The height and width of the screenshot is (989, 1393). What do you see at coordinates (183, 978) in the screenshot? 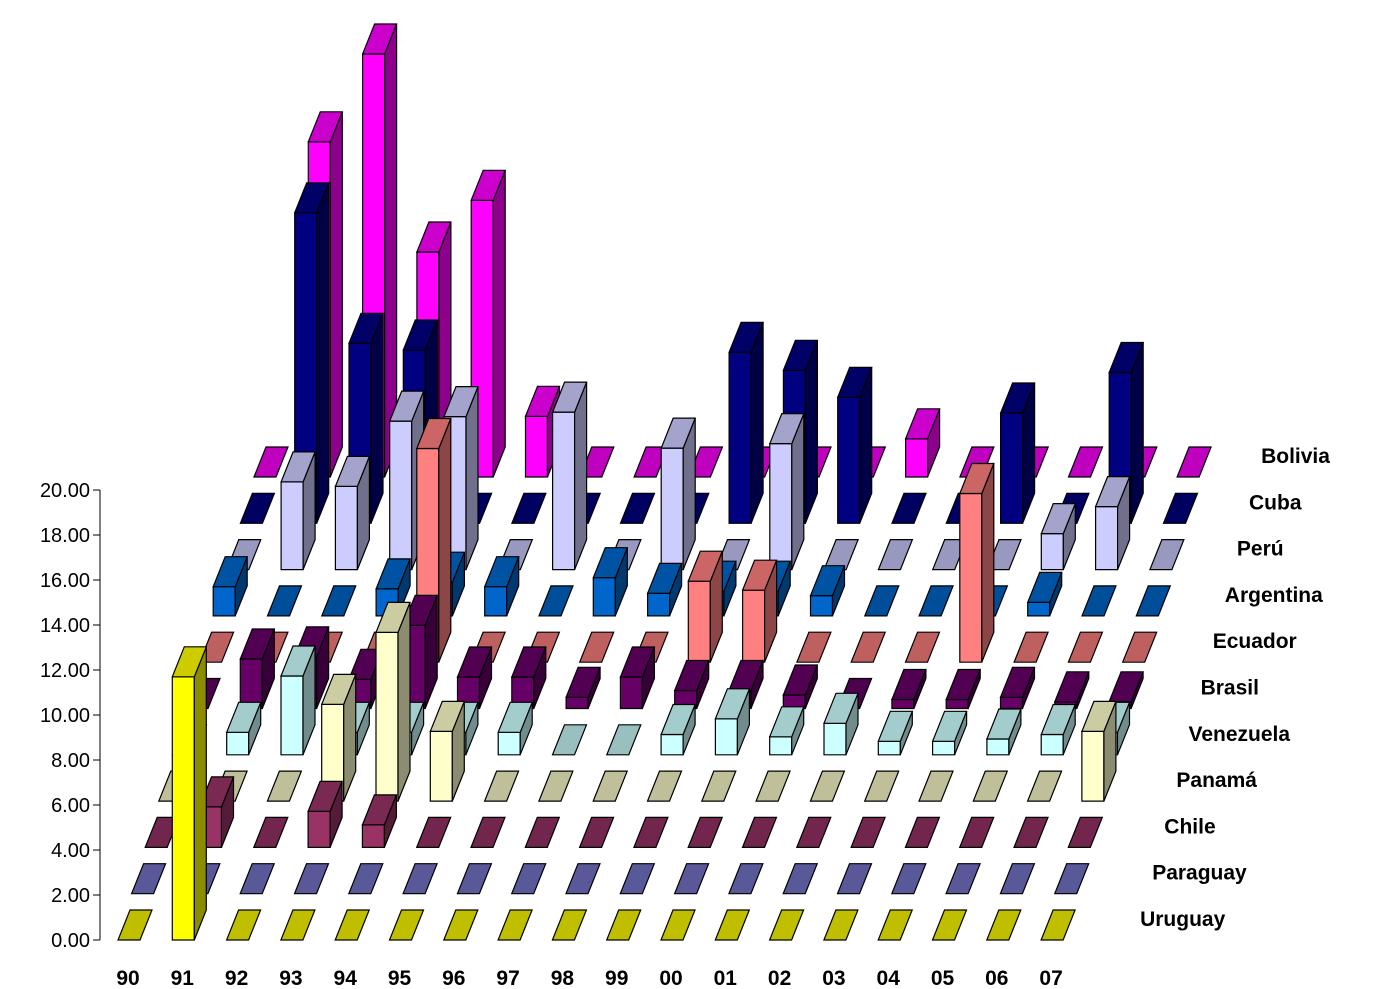
I see `x-category-label: 91` at bounding box center [183, 978].